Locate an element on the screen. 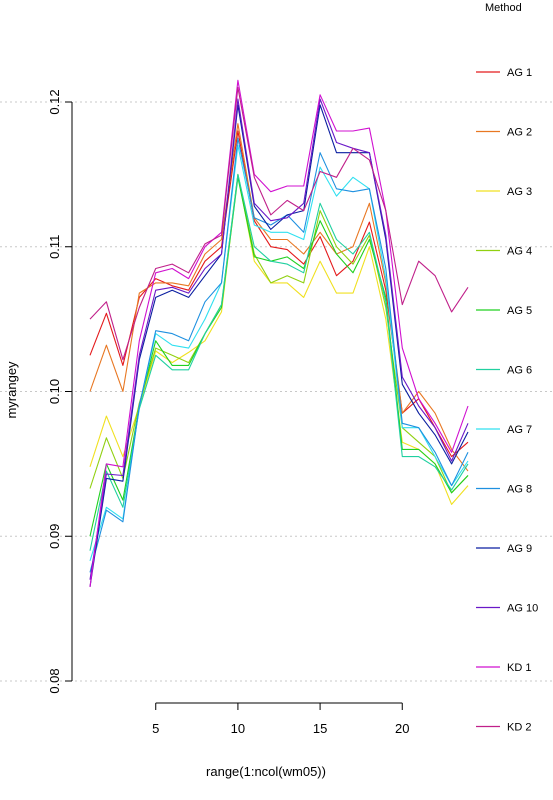 The image size is (553, 800). x-tick-label: 20 is located at coordinates (402, 728).